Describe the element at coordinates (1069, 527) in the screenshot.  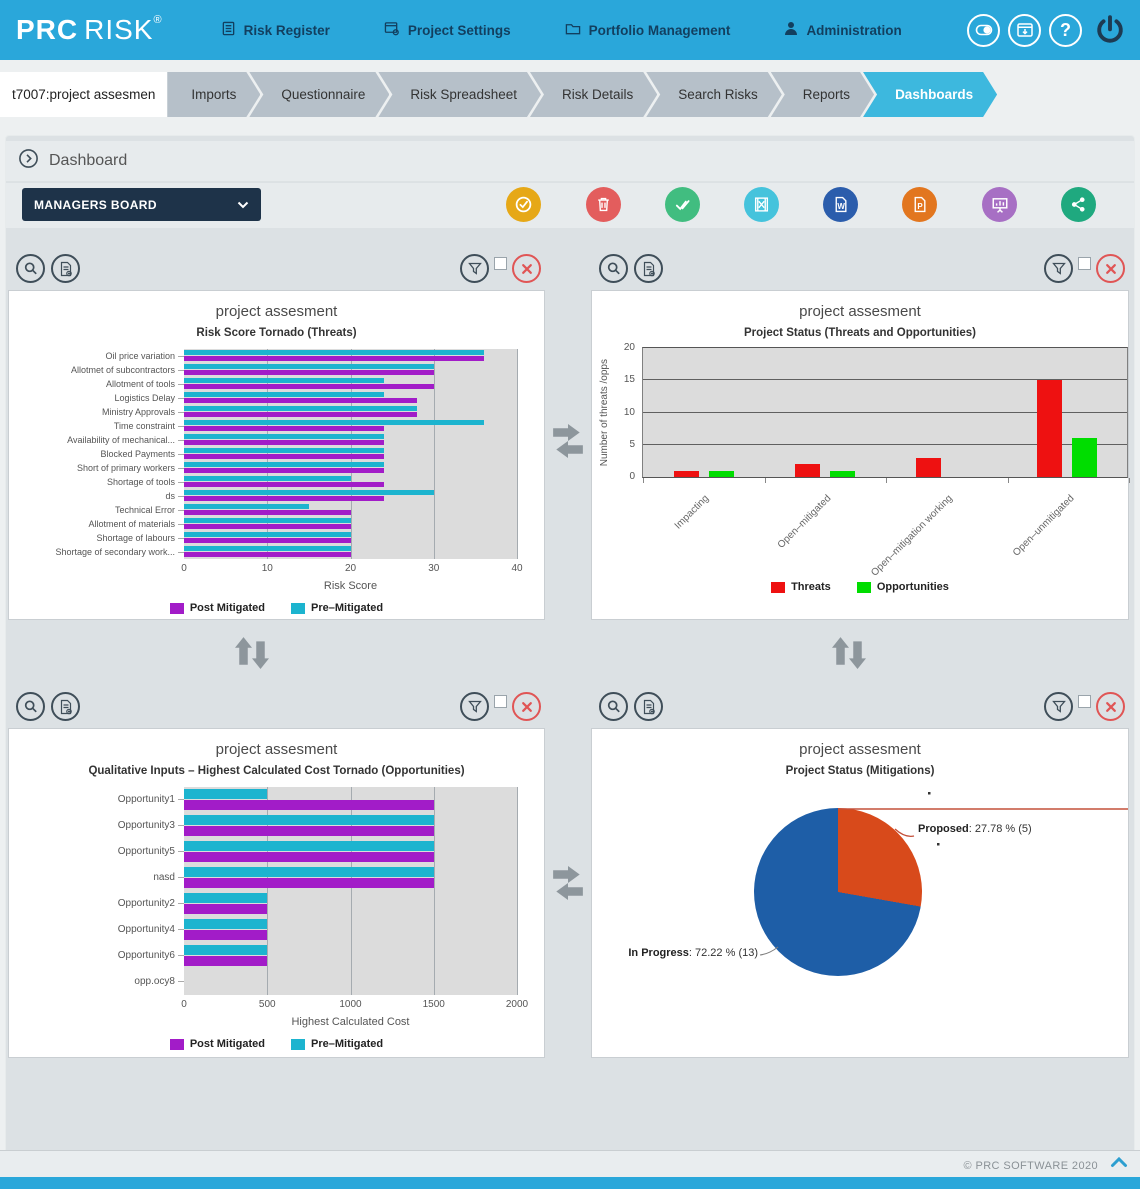
I see `x-label-cell: Open–unmitigated` at that location.